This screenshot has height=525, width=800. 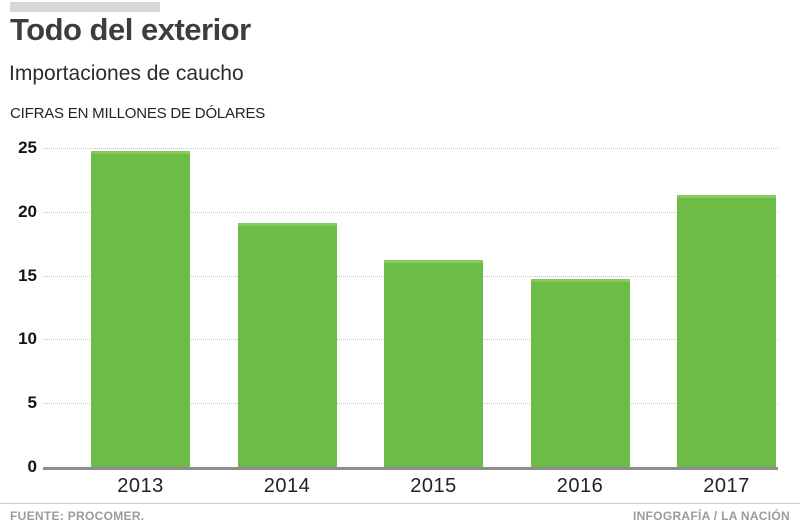 I want to click on chart-subtitle: Importaciones de caucho, so click(x=126, y=73).